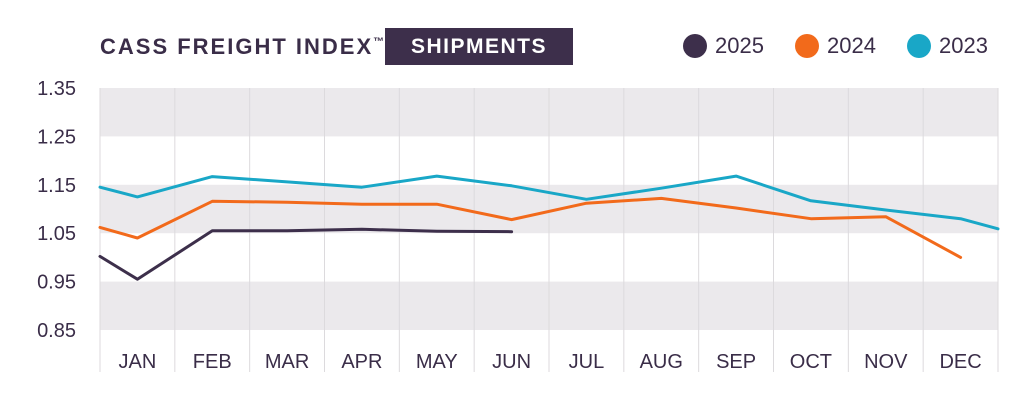  I want to click on y-tick-label: 1.25, so click(56, 137).